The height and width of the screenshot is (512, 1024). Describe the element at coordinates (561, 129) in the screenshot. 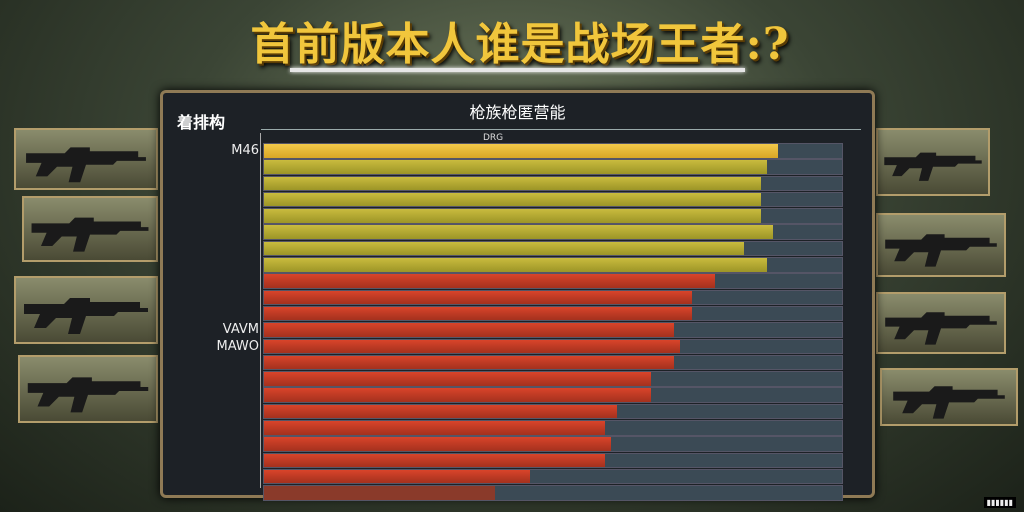

I see `top-axis` at that location.